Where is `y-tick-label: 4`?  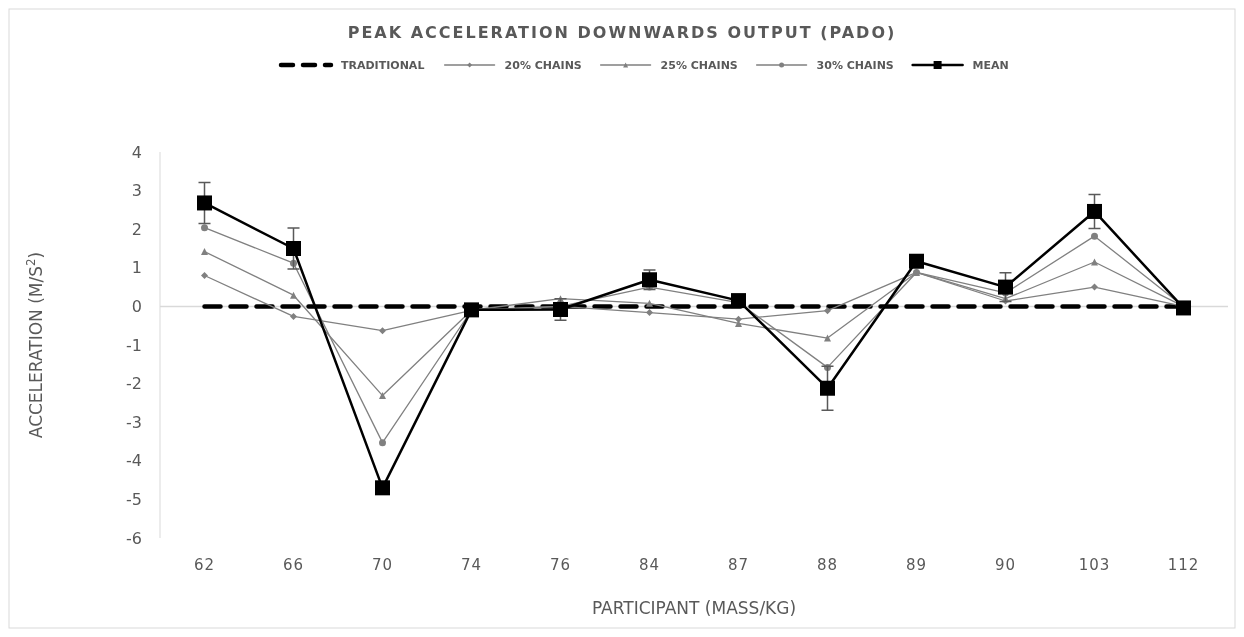
y-tick-label: 4 is located at coordinates (136, 152).